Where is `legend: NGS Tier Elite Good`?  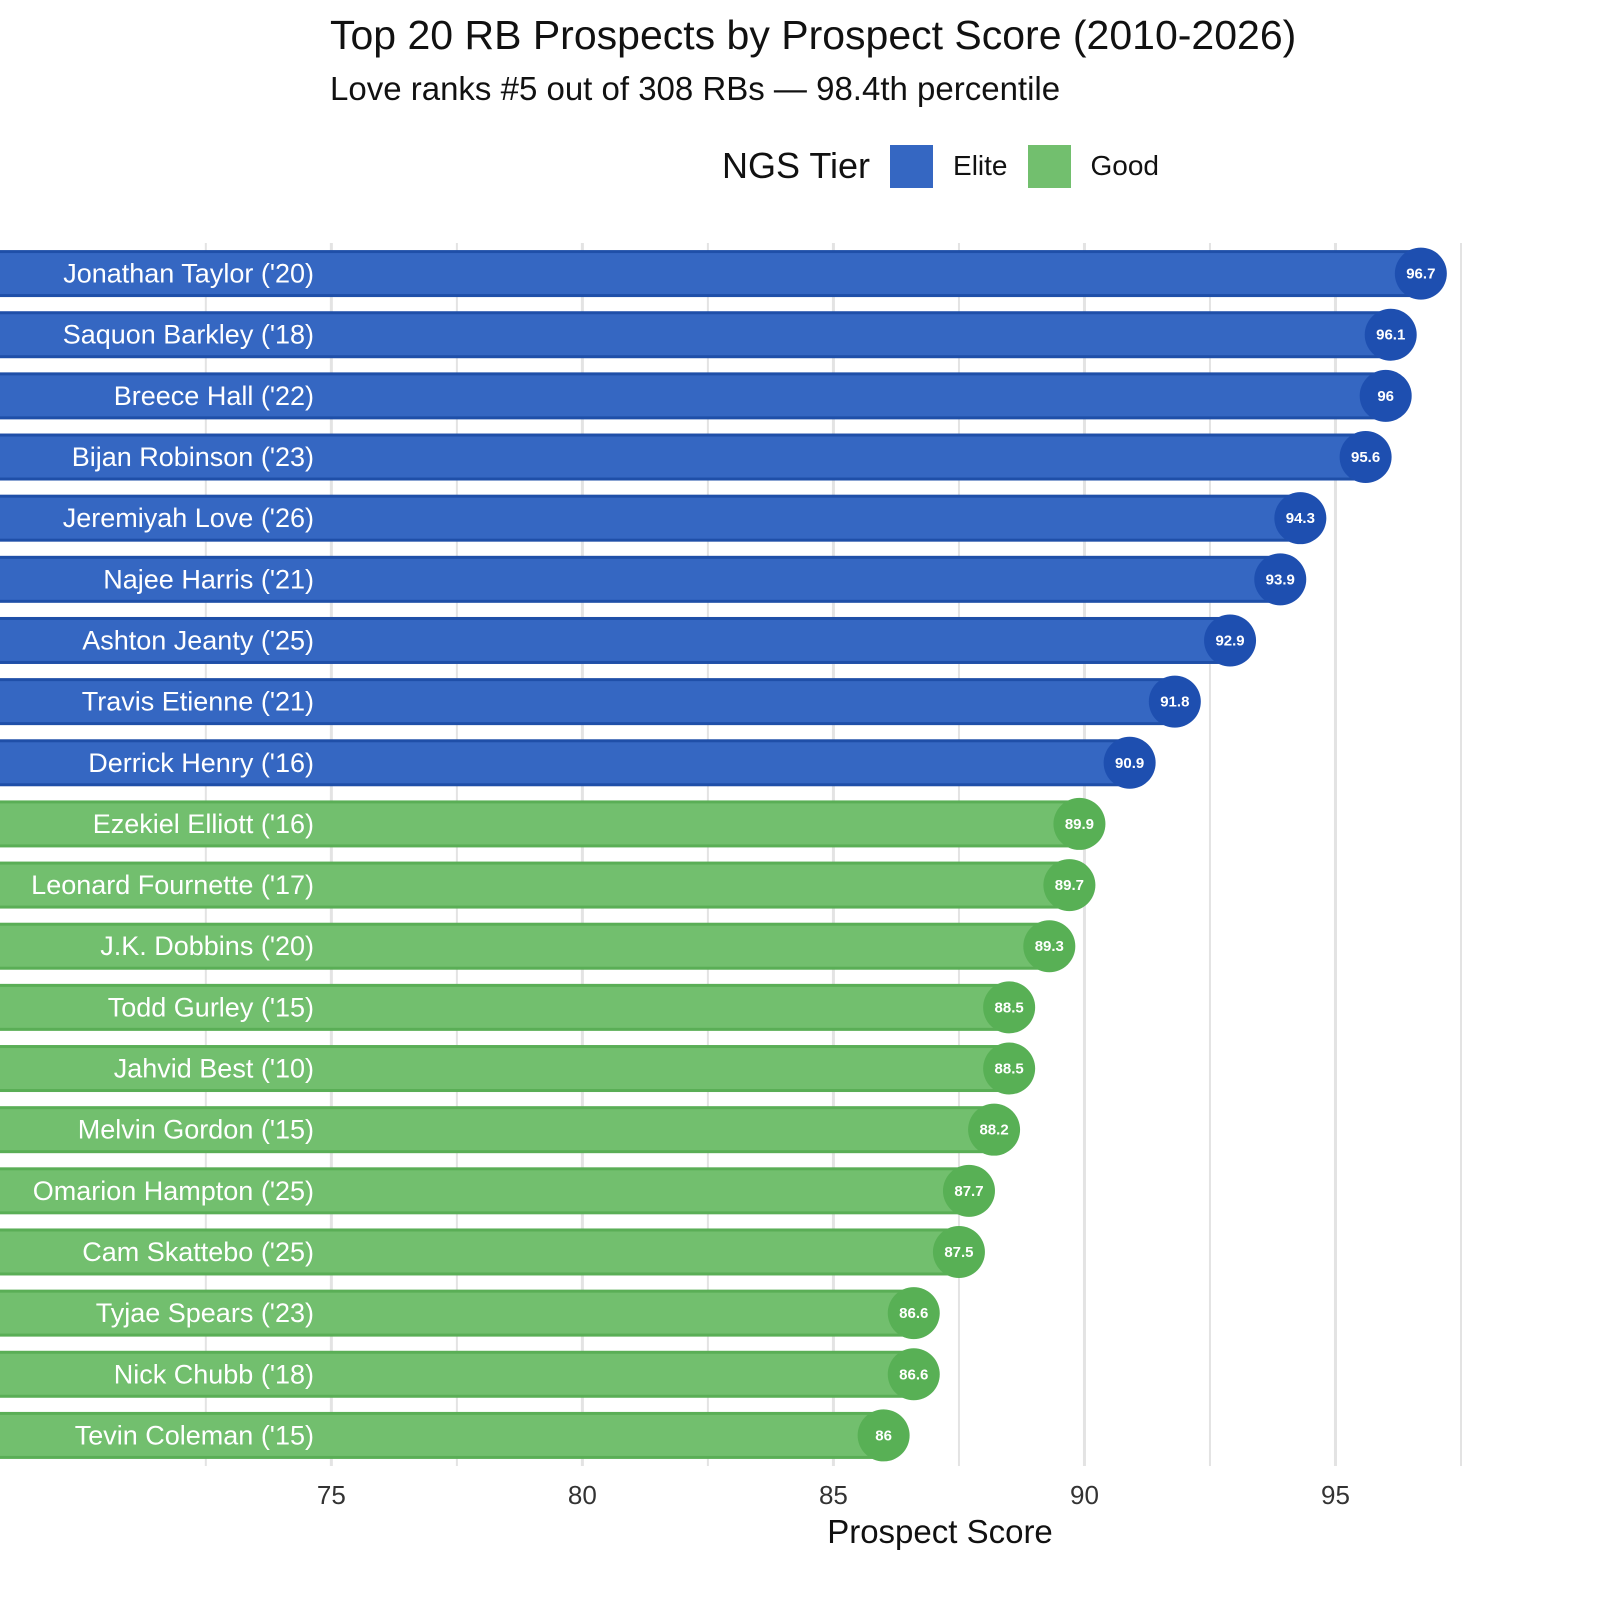 legend: NGS Tier Elite Good is located at coordinates (950, 166).